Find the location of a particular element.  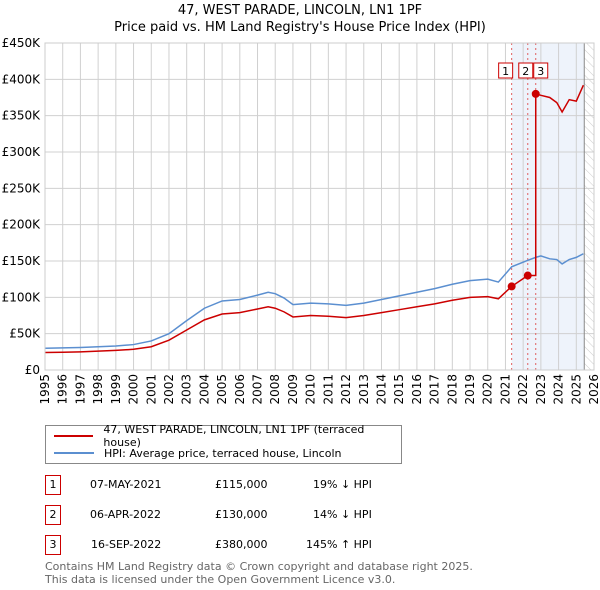

x-tick-label: 2005 is located at coordinates (222, 389).